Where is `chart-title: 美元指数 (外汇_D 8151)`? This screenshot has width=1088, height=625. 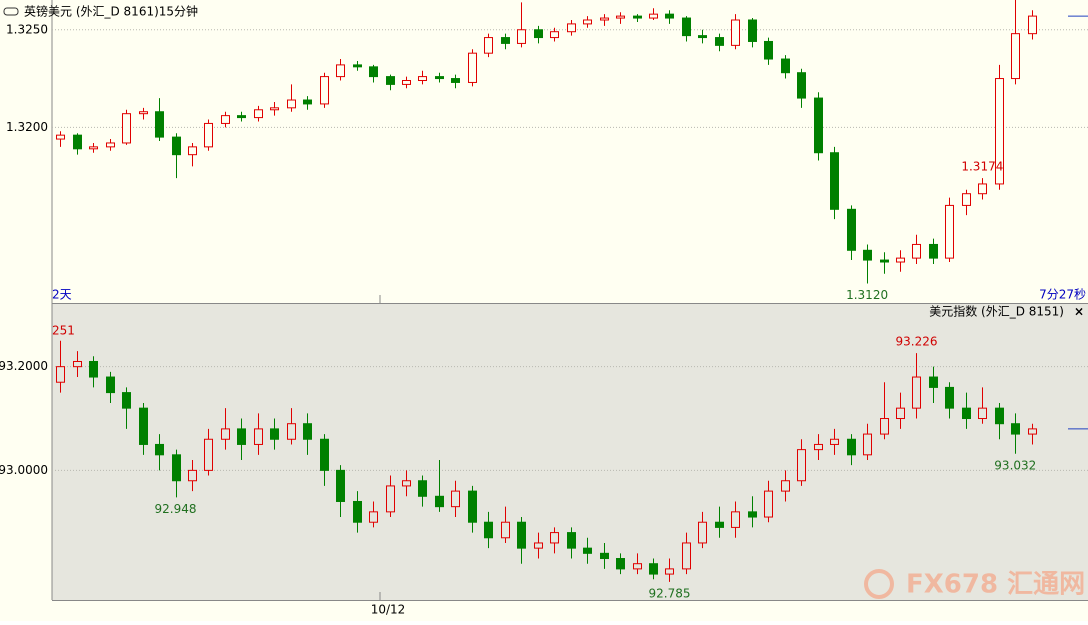
chart-title: 美元指数 (外汇_D 8151) is located at coordinates (996, 311).